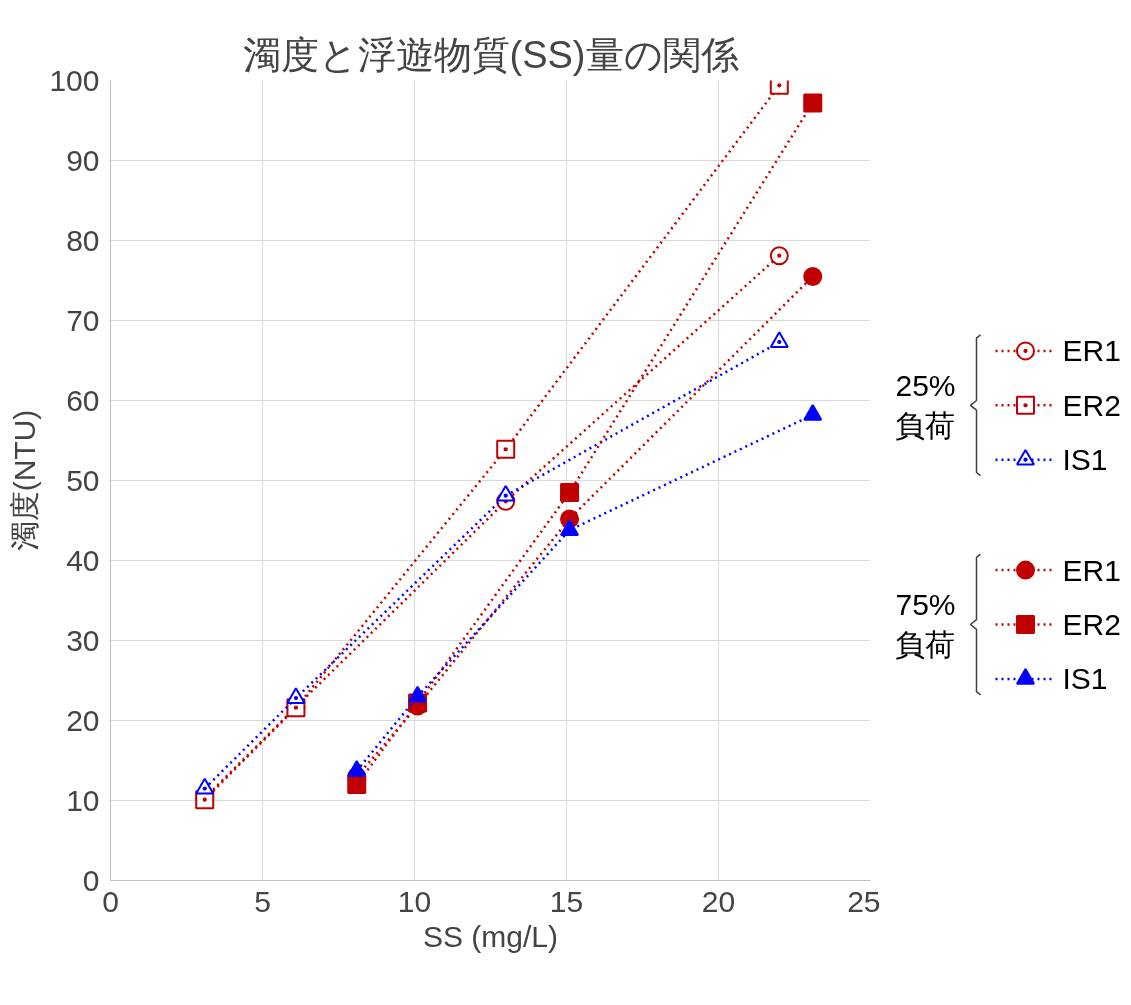 The height and width of the screenshot is (1005, 1131). Describe the element at coordinates (718, 901) in the screenshot. I see `x-tick-label: 20` at that location.